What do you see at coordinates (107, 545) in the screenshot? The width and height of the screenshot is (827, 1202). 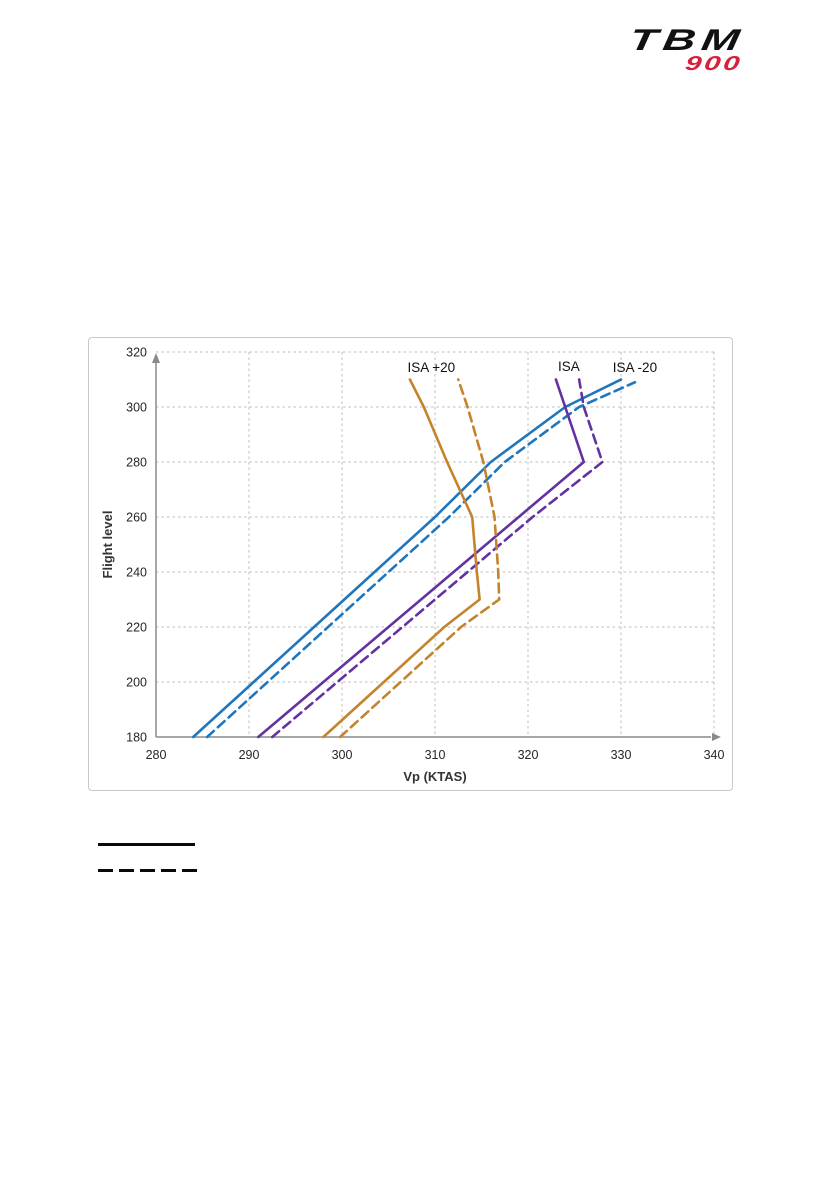 I see `y-axis-title: Flight level` at bounding box center [107, 545].